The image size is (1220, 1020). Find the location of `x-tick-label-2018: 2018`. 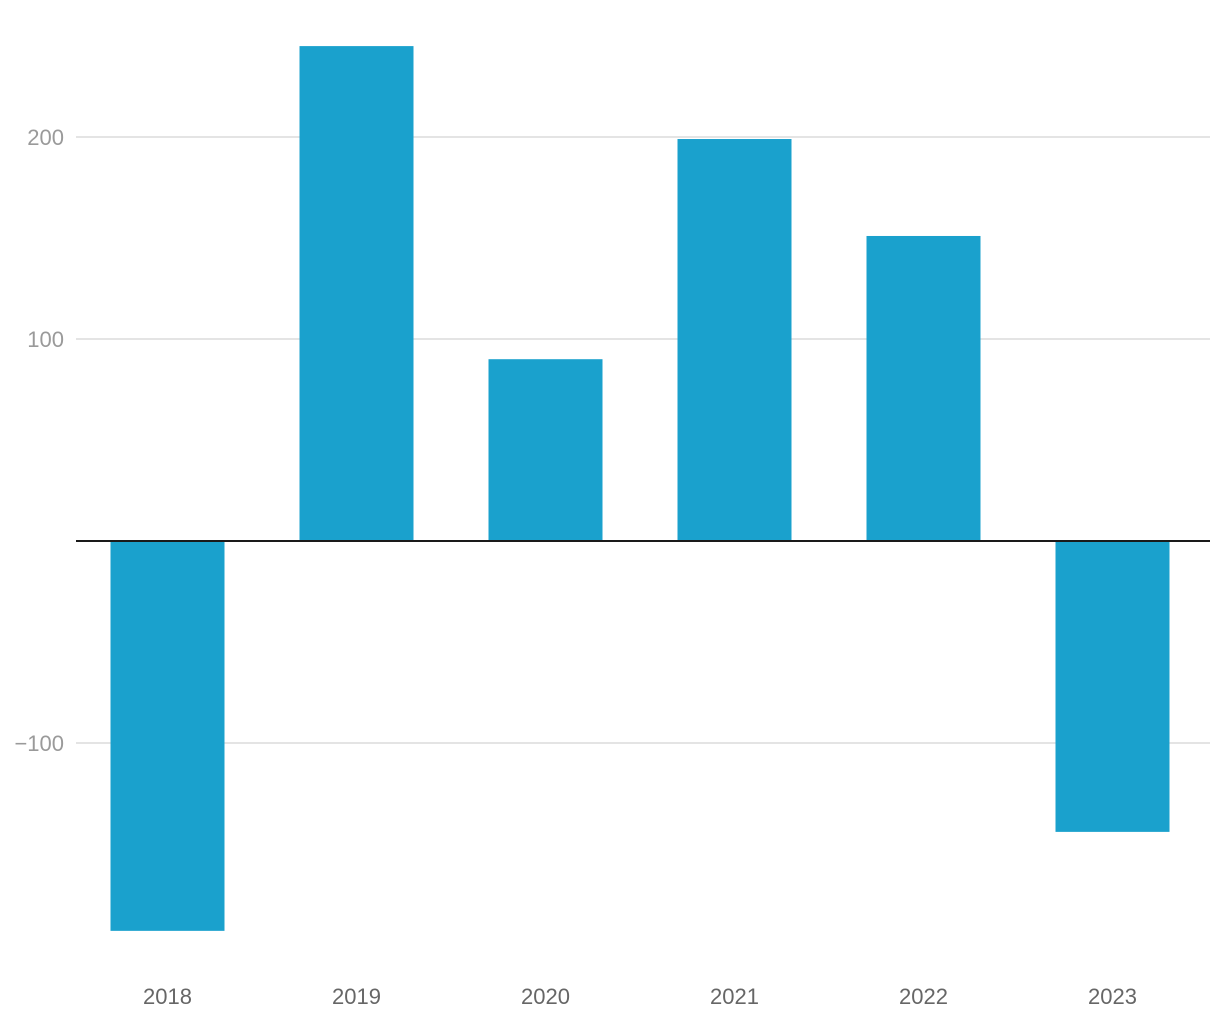

x-tick-label-2018: 2018 is located at coordinates (167, 996).